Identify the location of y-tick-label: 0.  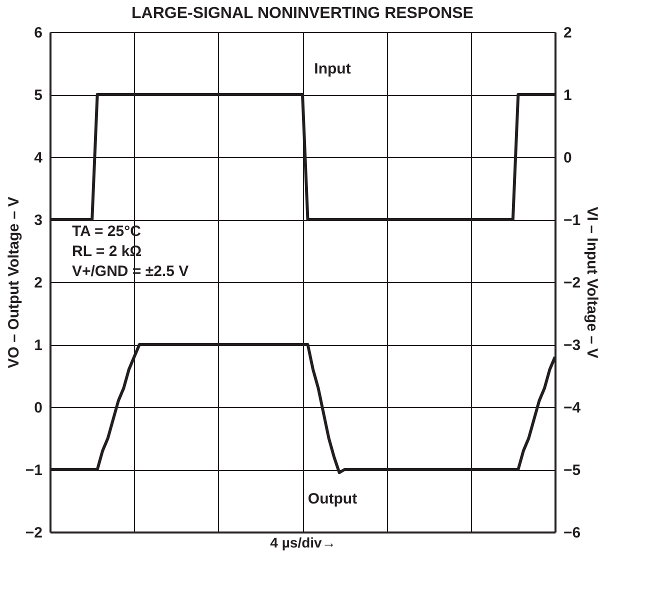
(38, 408).